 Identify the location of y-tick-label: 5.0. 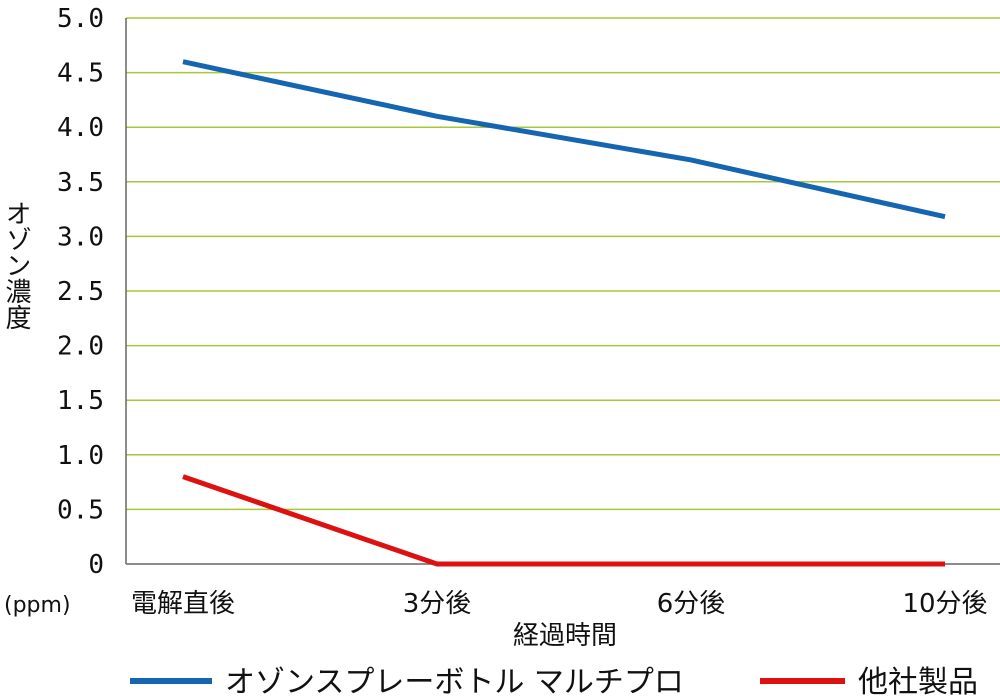
(80, 19).